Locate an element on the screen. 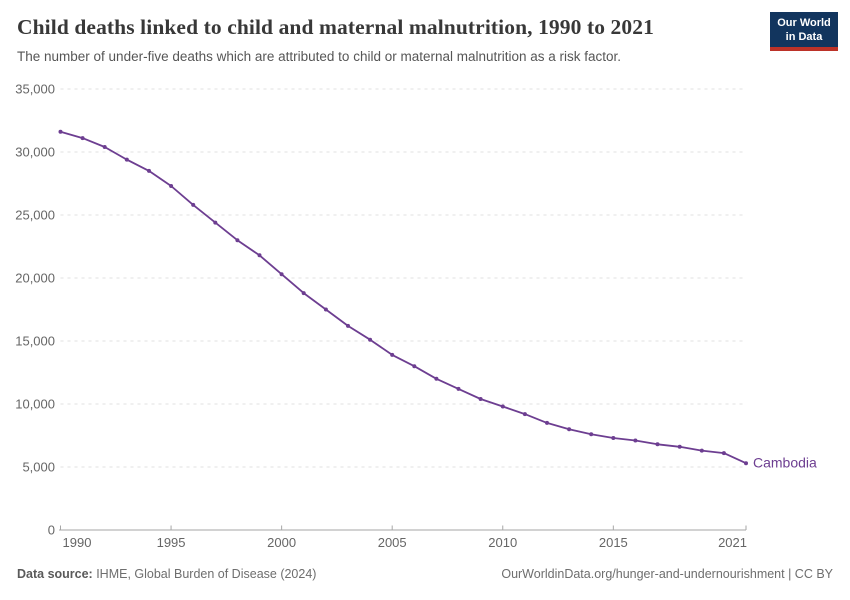 This screenshot has width=850, height=600. x-tick-label: 2000 is located at coordinates (281, 542).